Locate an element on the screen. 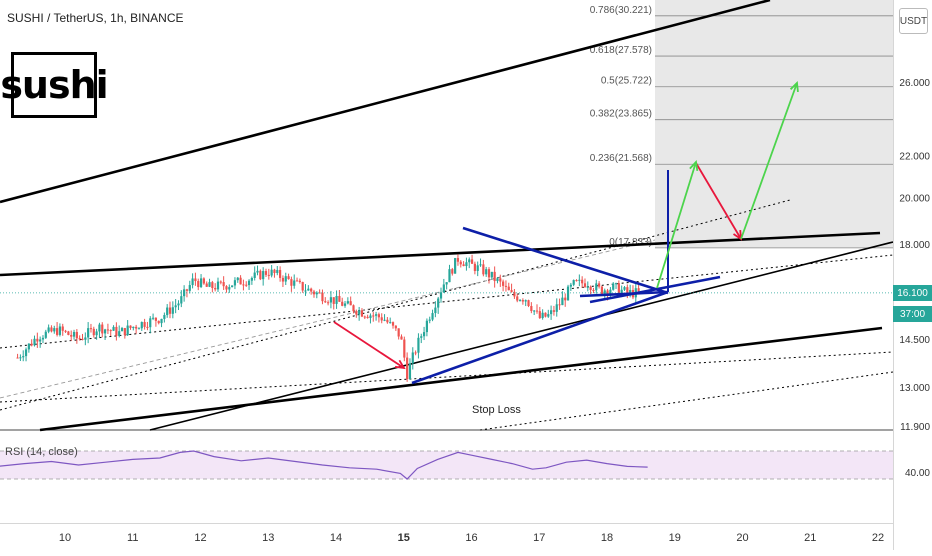 The image size is (932, 556). price-tick: 11.900 is located at coordinates (915, 427).